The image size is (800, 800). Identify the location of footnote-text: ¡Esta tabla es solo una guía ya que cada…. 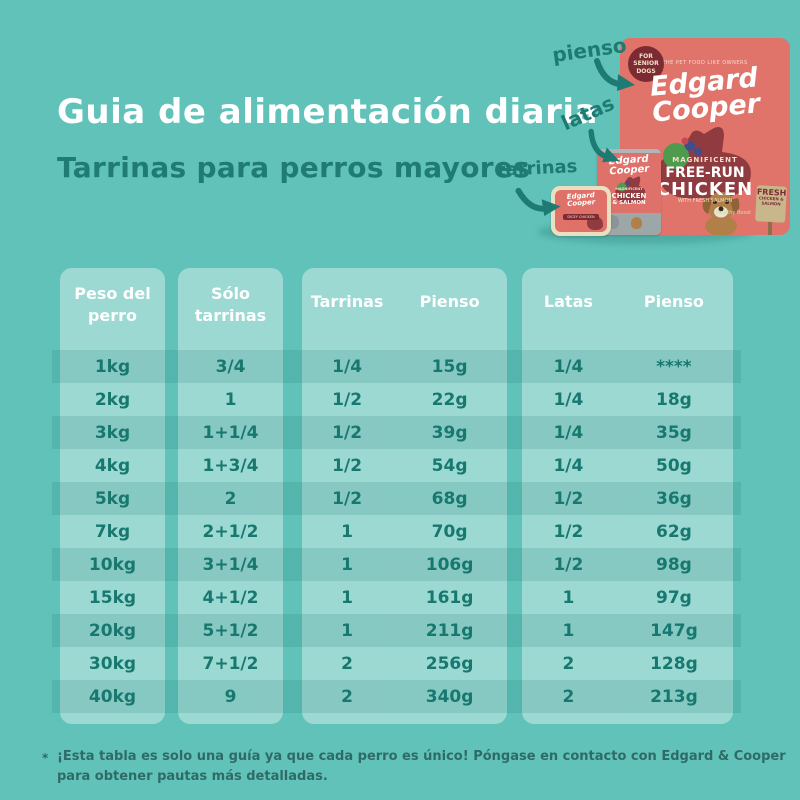
(421, 767).